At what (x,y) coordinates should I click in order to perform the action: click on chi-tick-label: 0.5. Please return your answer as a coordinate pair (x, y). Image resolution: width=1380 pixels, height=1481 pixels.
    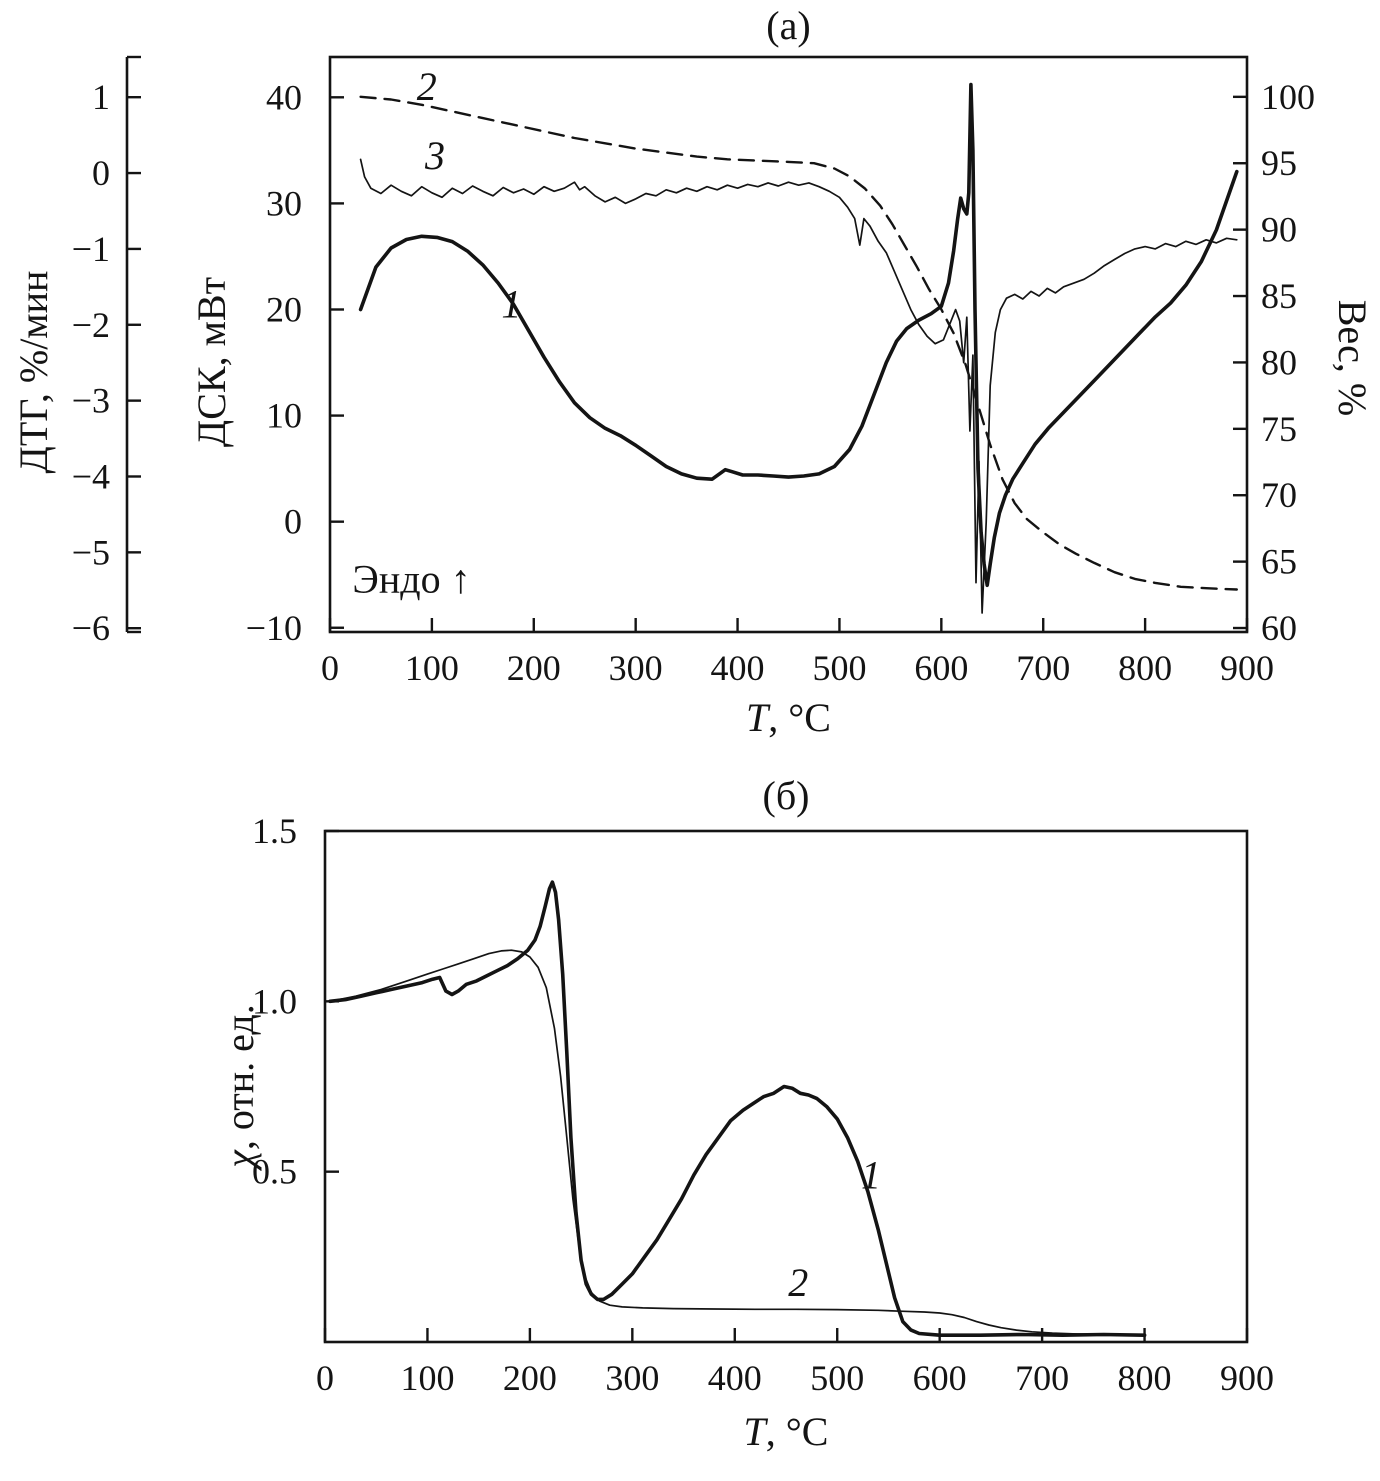
    Looking at the image, I should click on (274, 1172).